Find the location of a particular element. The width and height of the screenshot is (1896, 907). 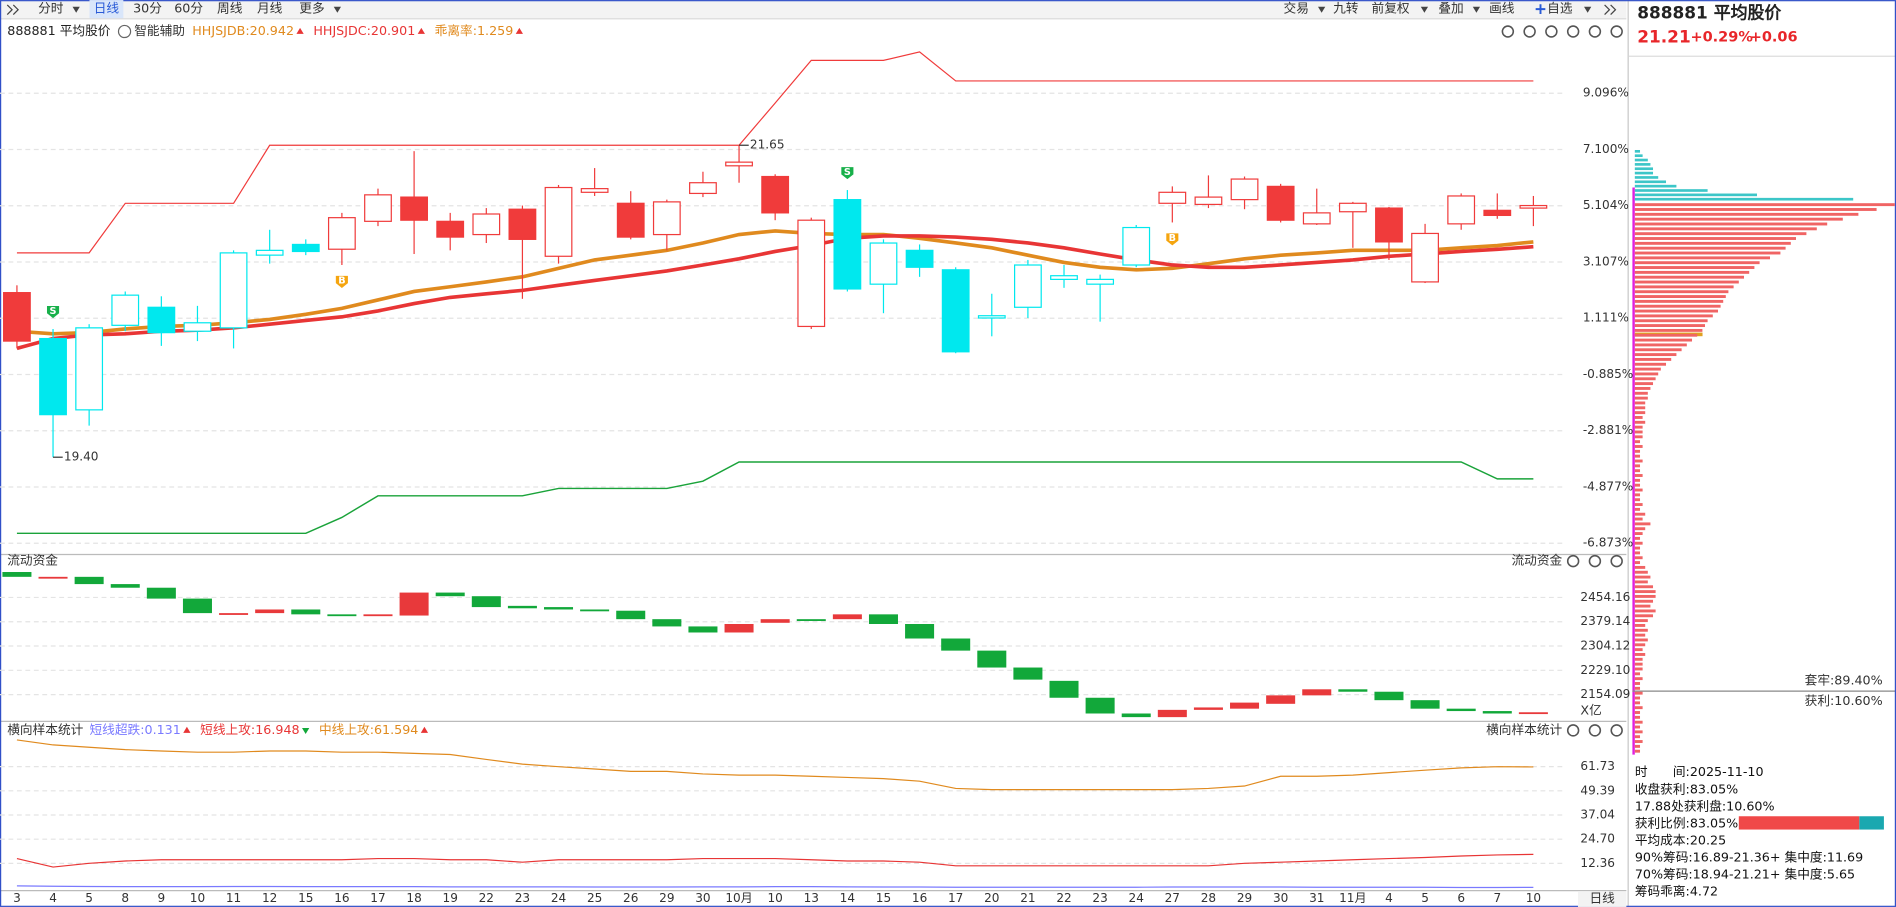

dropdown-icon is located at coordinates (1476, 9).